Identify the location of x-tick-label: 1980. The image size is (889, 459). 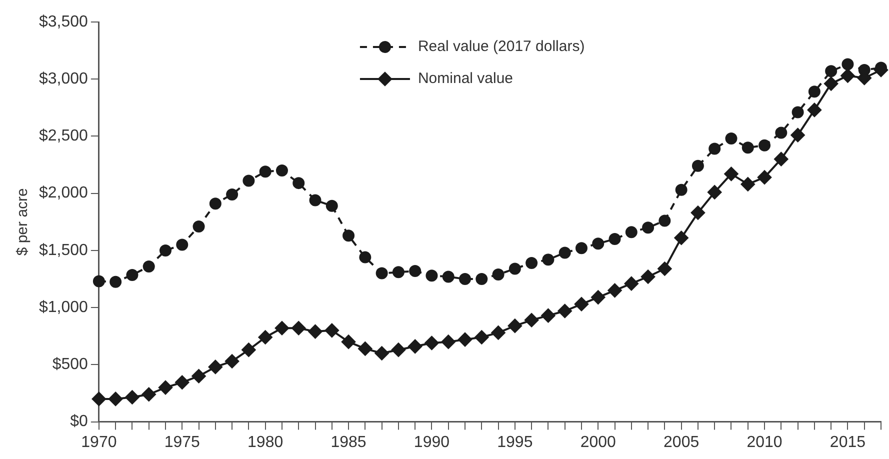
(266, 442).